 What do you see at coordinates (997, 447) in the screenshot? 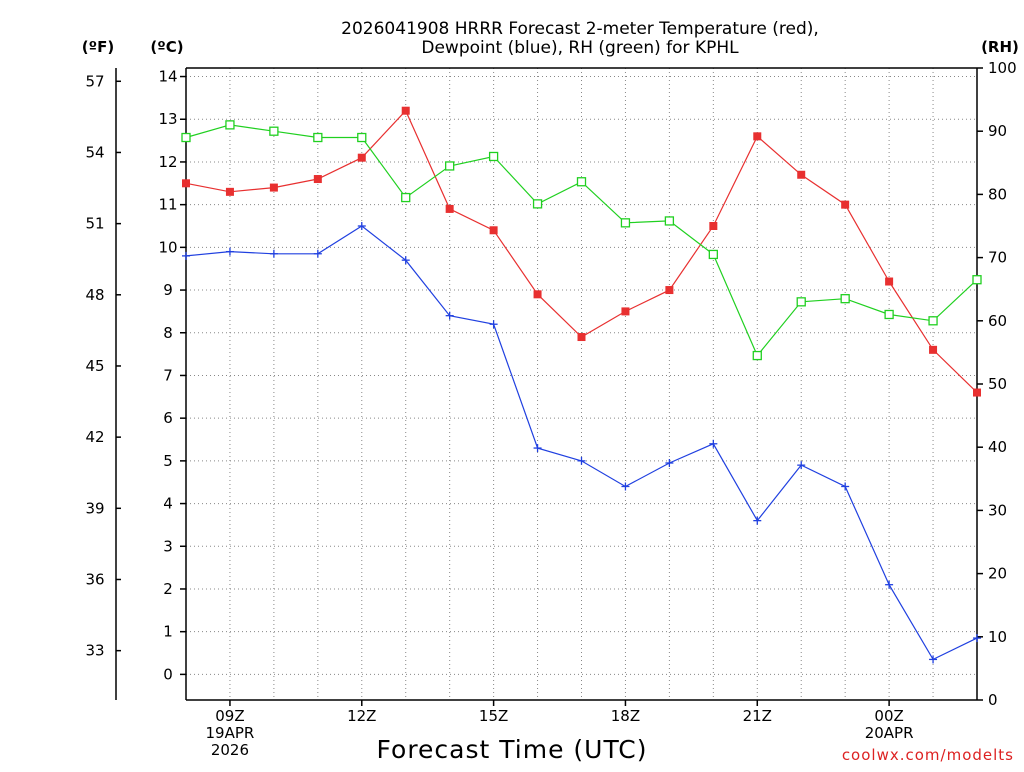
I see `rh-tick-label: 40` at bounding box center [997, 447].